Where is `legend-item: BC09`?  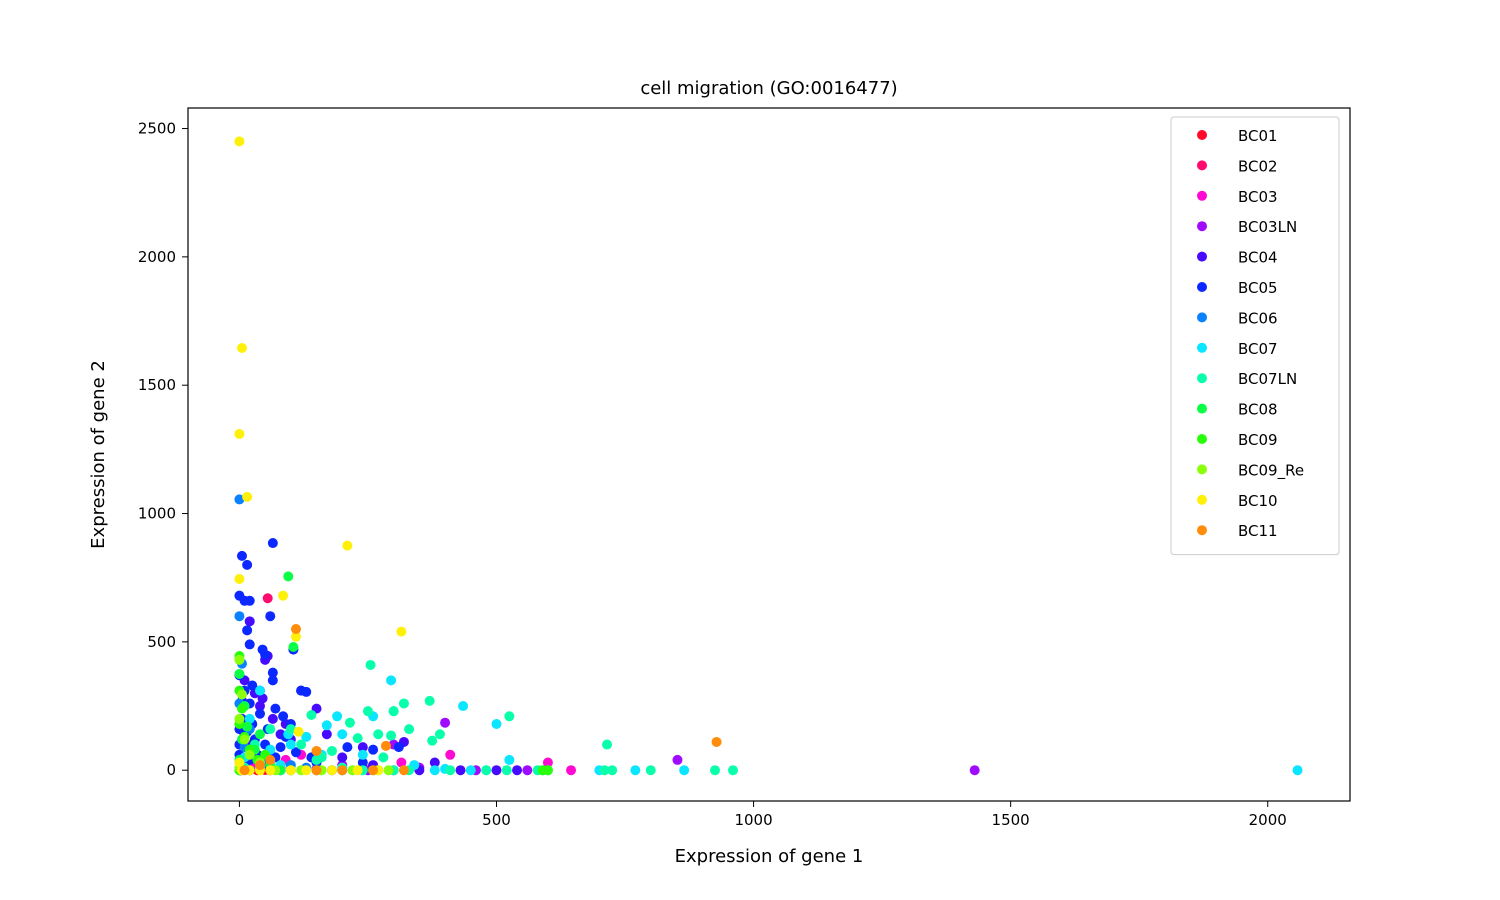 legend-item: BC09 is located at coordinates (1237, 440).